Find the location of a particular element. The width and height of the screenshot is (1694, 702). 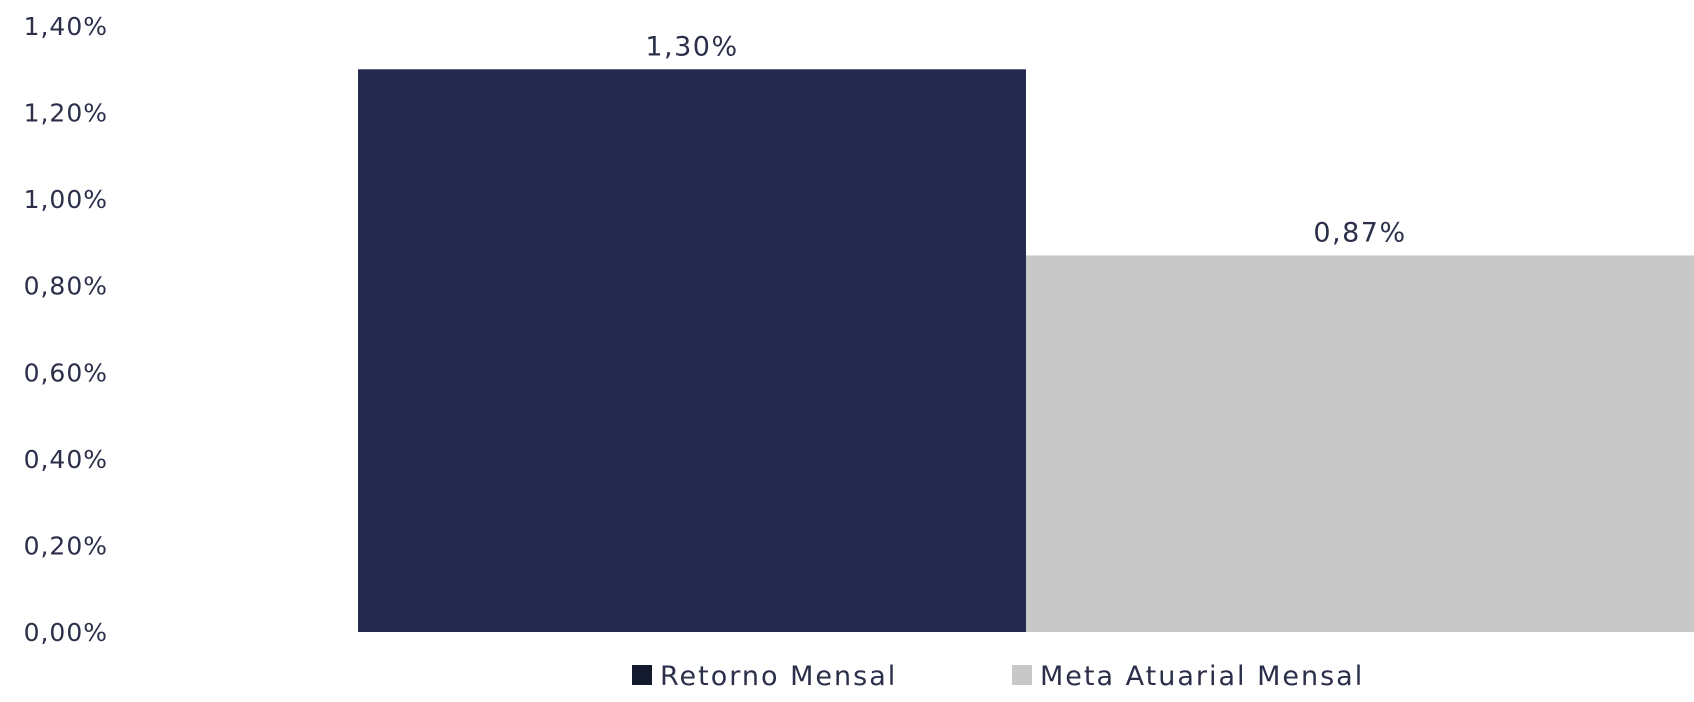

y-tick-label: 0,20% is located at coordinates (66, 545).